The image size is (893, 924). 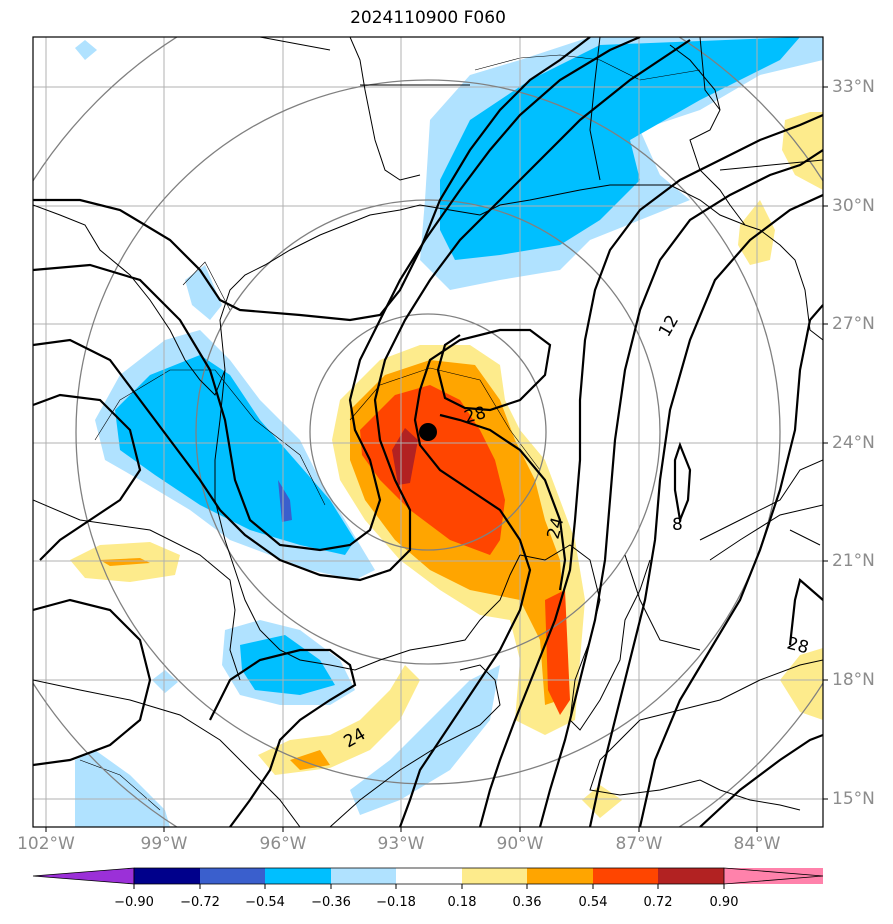 I want to click on lon-label: 102°W, so click(x=46, y=844).